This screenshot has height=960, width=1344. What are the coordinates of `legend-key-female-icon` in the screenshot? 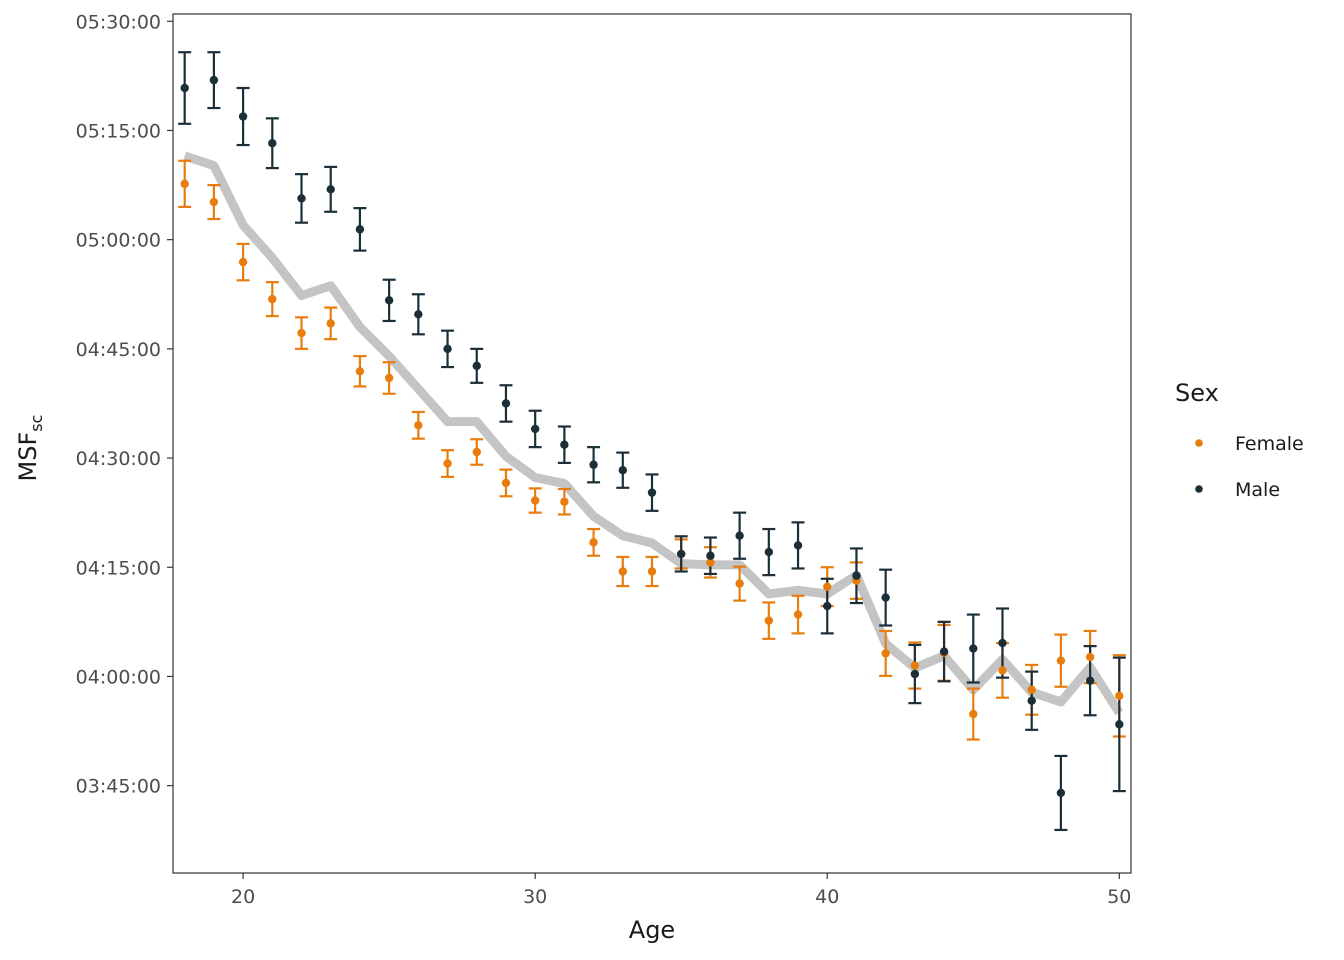 It's located at (1199, 443).